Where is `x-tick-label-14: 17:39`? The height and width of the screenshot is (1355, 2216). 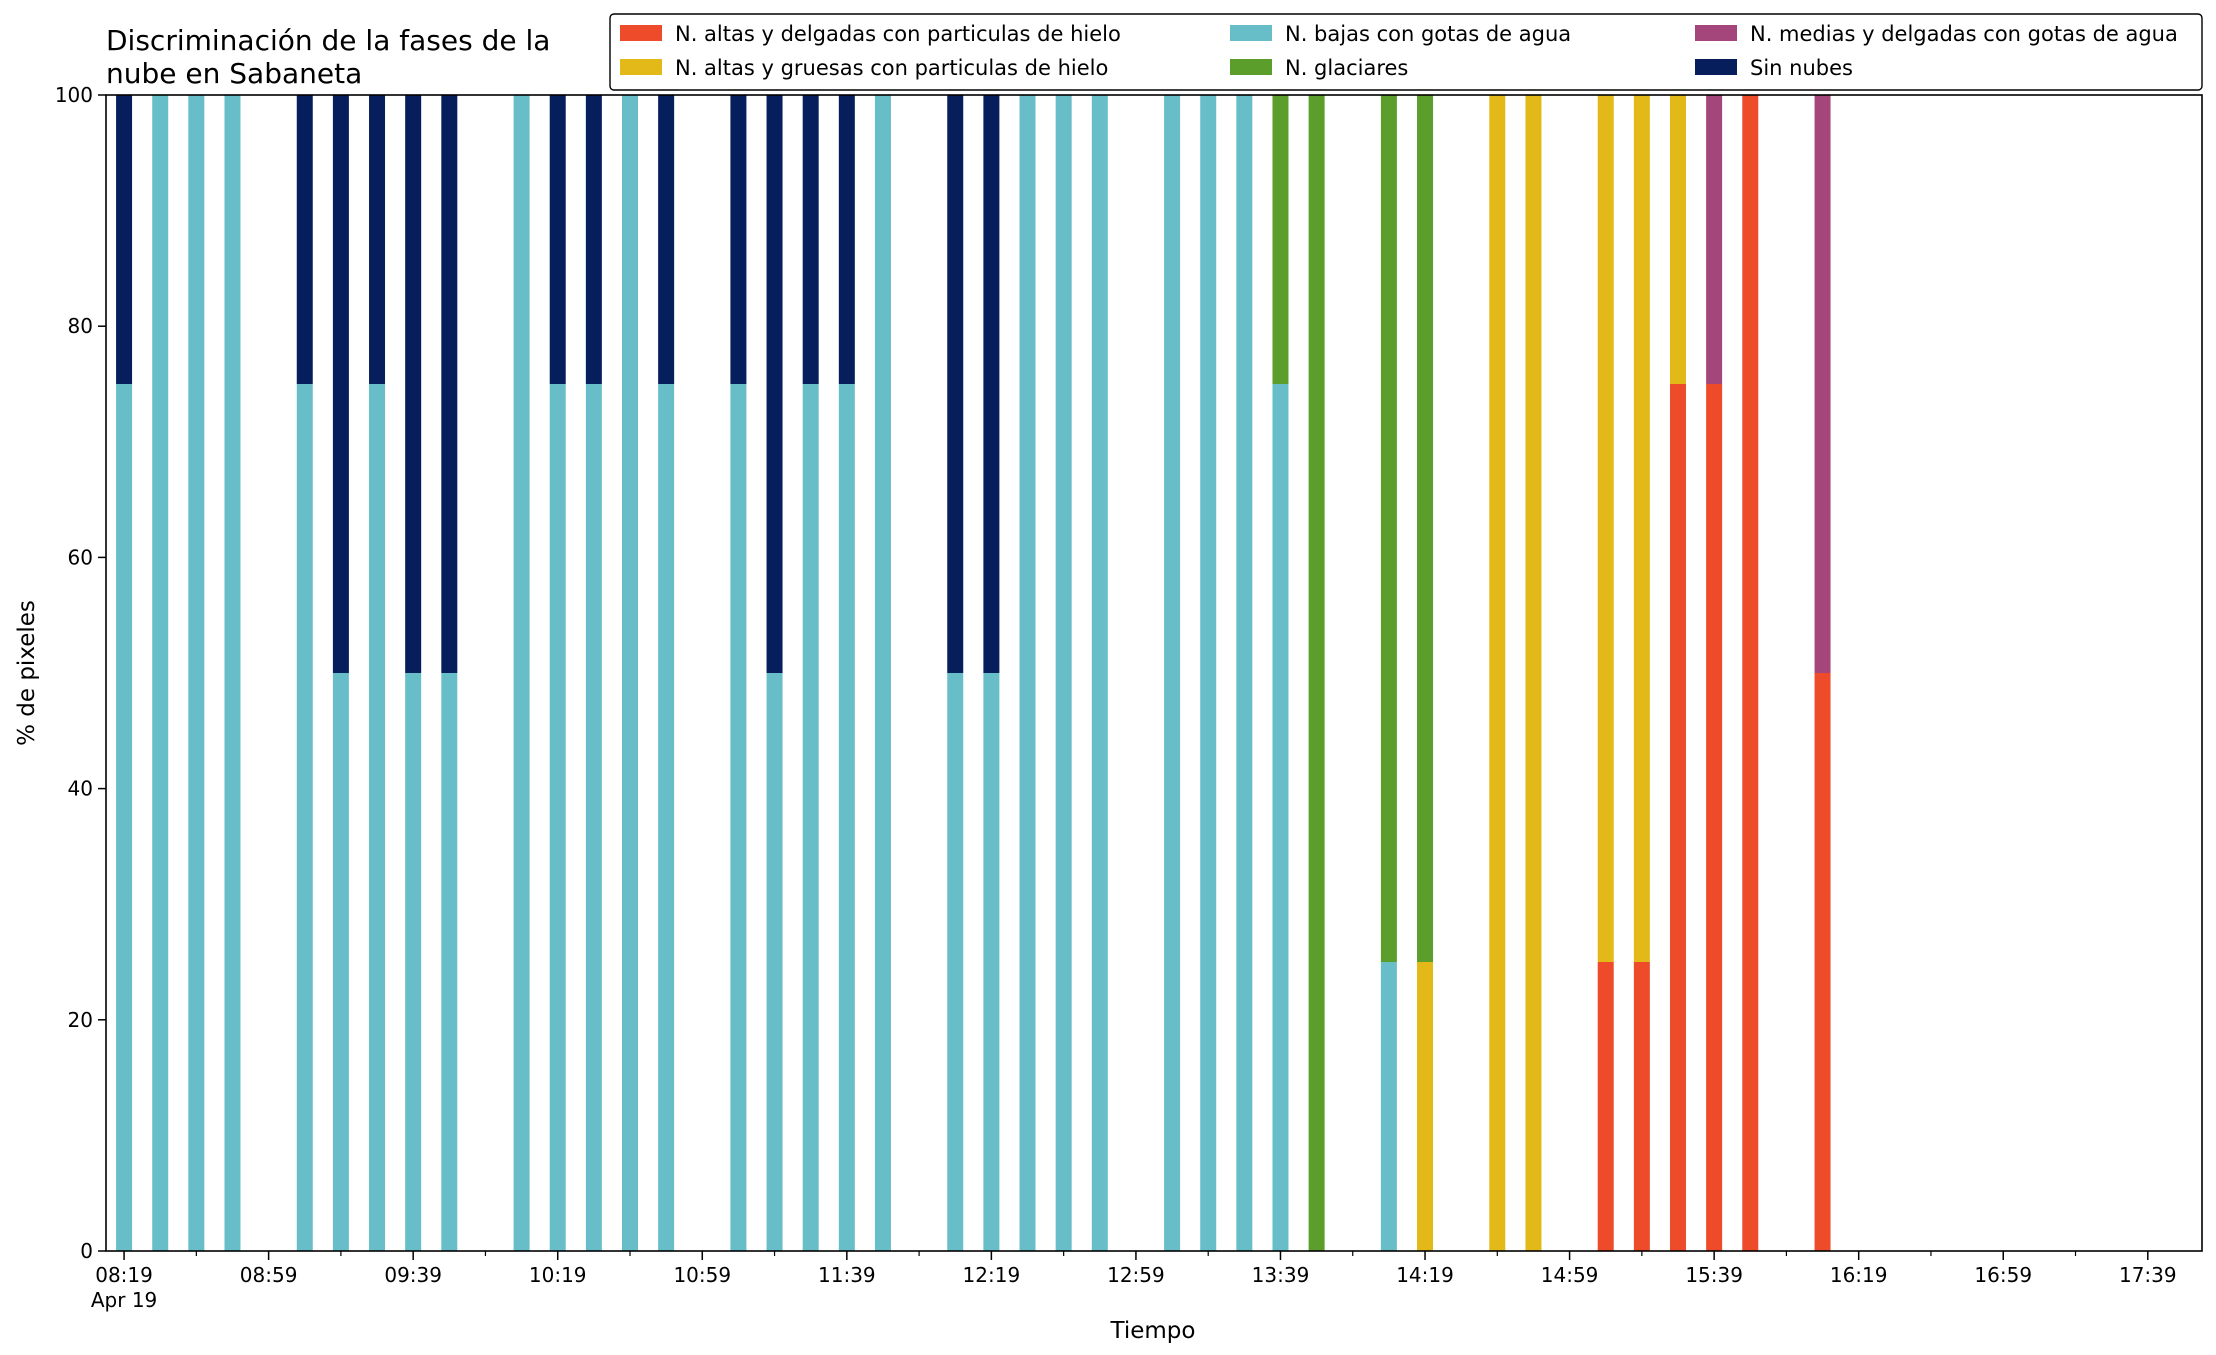
x-tick-label-14: 17:39 is located at coordinates (2148, 1275).